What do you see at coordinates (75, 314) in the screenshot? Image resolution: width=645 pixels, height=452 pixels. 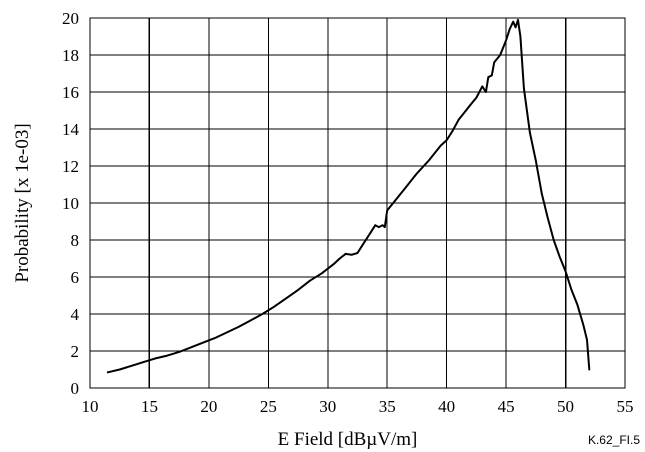 I see `y-tick-label: 4` at bounding box center [75, 314].